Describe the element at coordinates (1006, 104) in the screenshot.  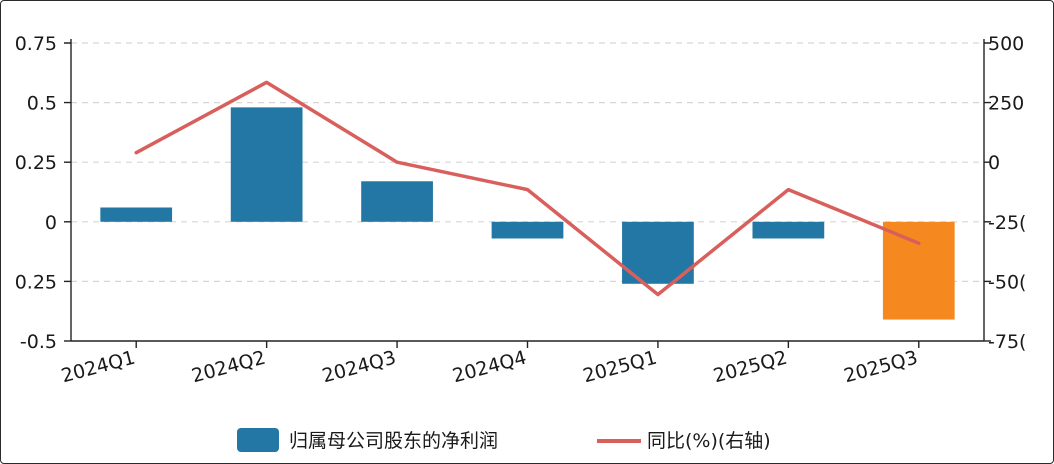
I see `right-tick-label: 250` at that location.